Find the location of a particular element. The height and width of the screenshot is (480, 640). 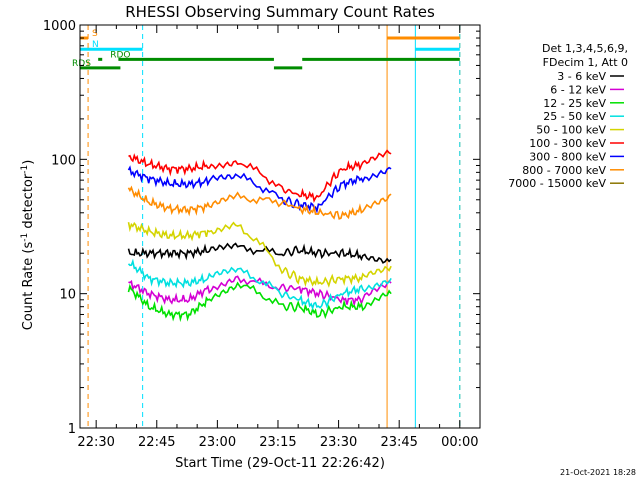

legend-label-2: 12 - 25 keV is located at coordinates (574, 103).